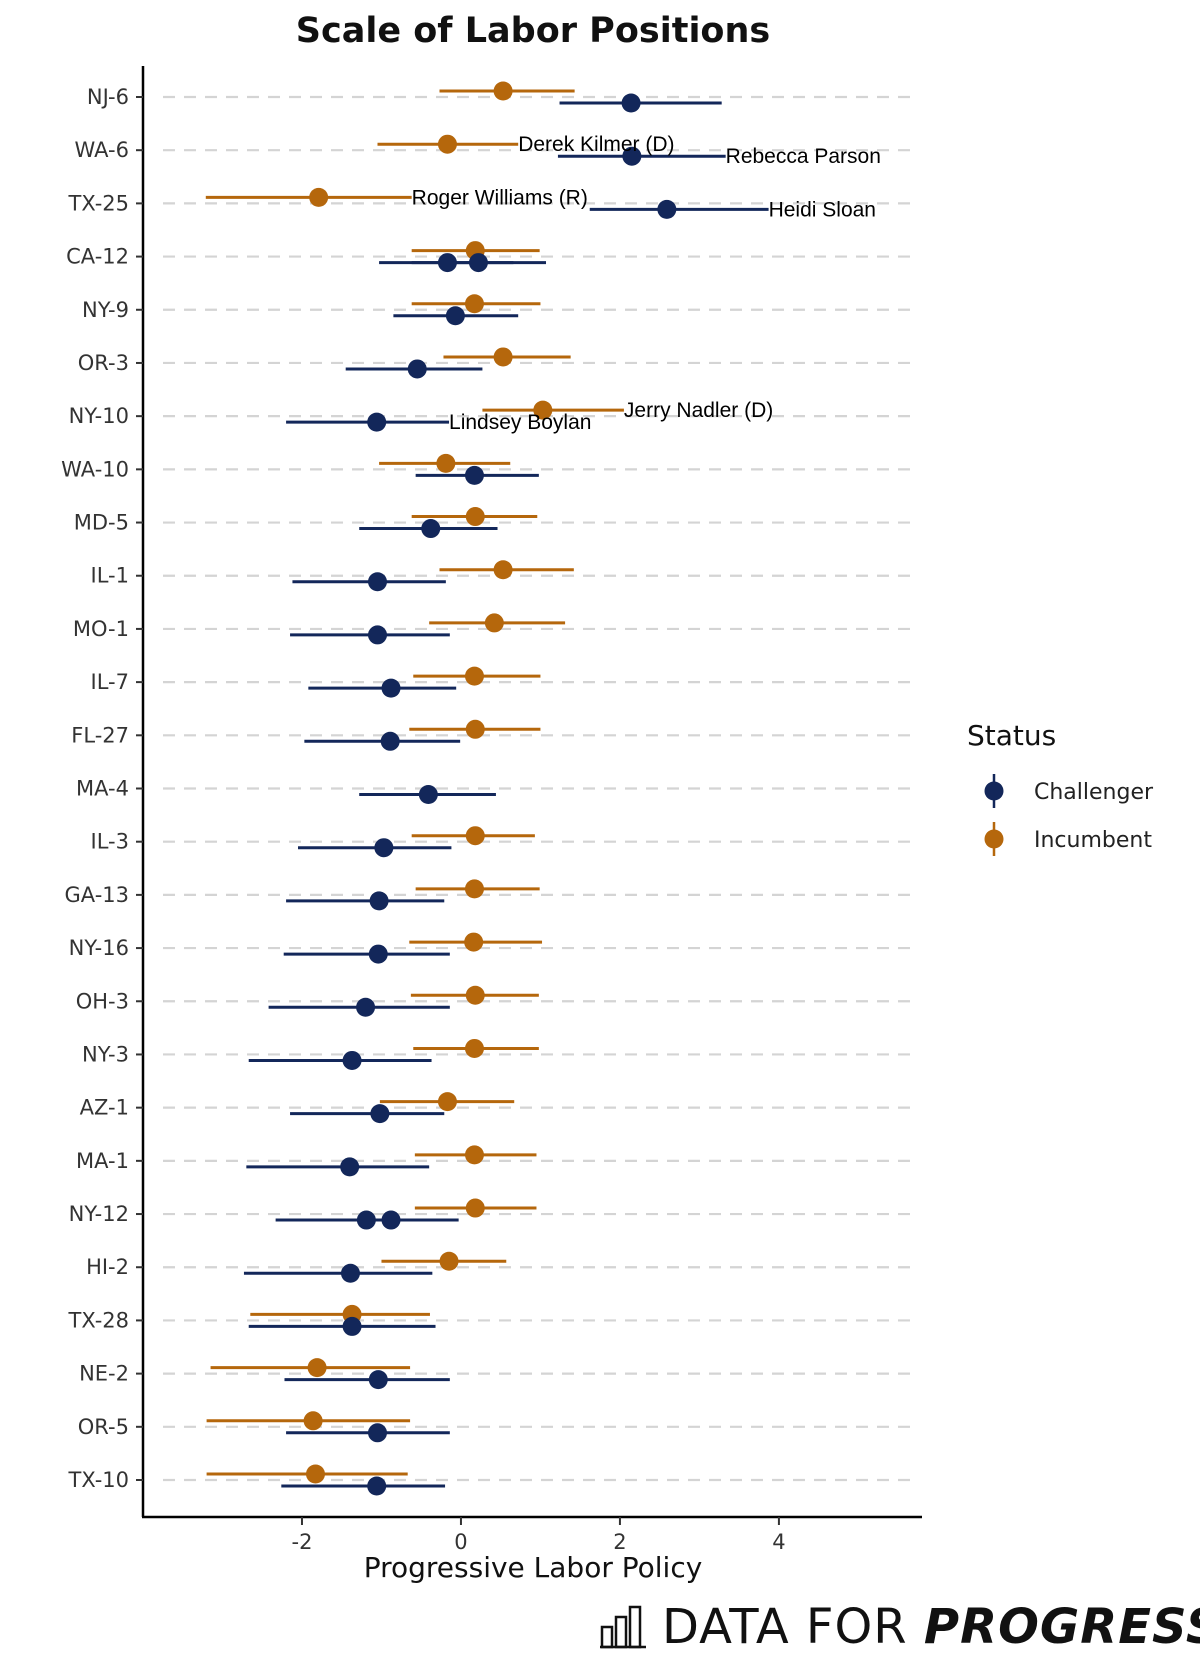  I want to click on legend: Status Challenger Incumbent, so click(1060, 787).